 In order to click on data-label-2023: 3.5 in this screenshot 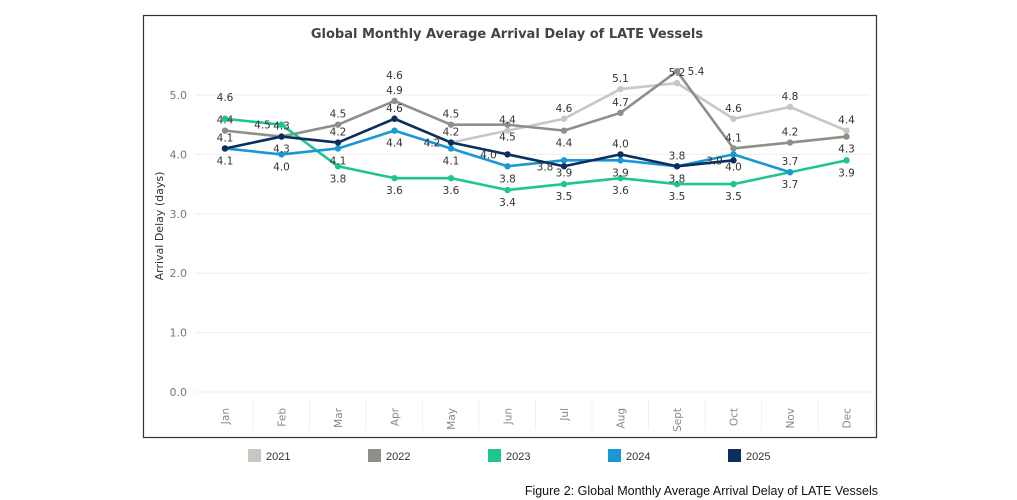, I will do `click(677, 197)`.